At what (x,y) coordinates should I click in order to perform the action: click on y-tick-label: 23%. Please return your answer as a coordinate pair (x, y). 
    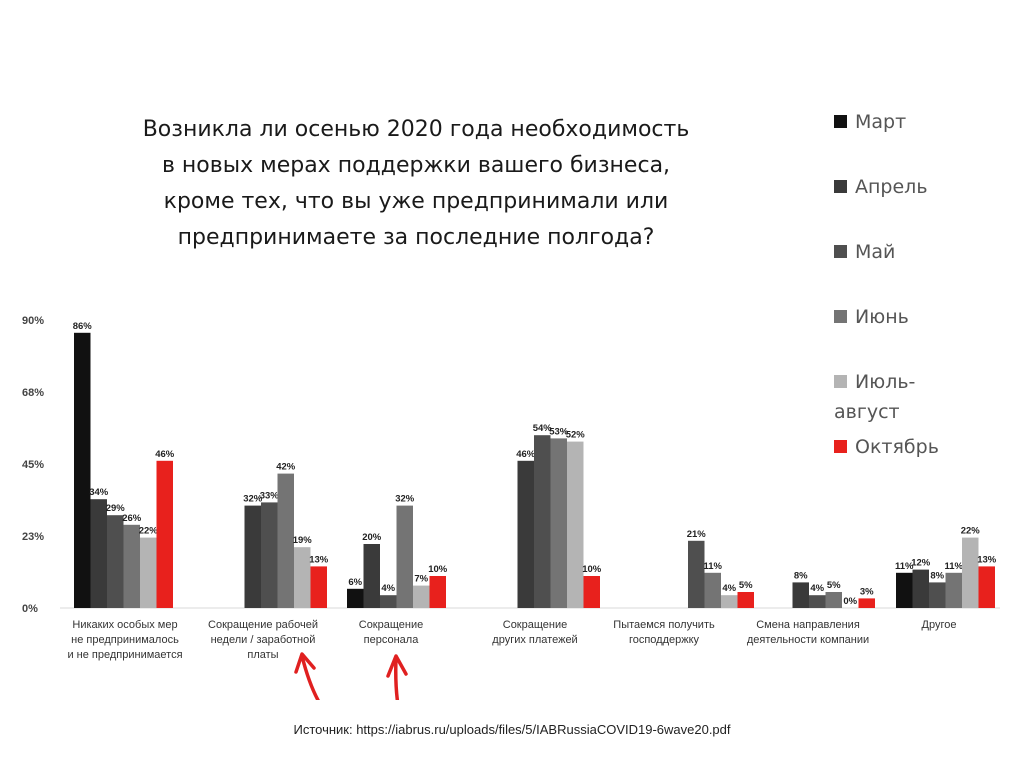
    Looking at the image, I should click on (33, 537).